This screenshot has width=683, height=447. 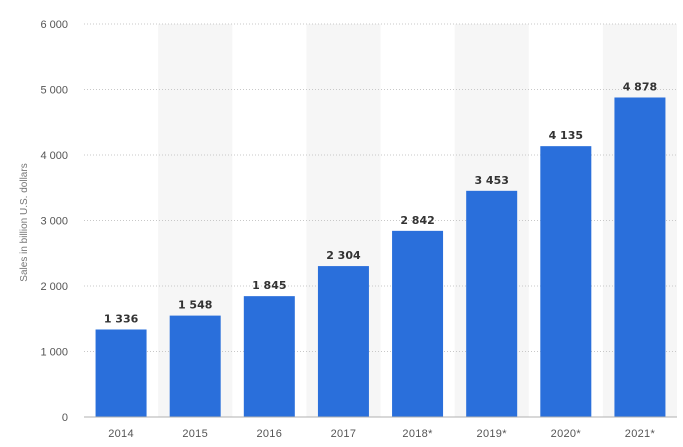 I want to click on data-label: 1 336, so click(x=121, y=318).